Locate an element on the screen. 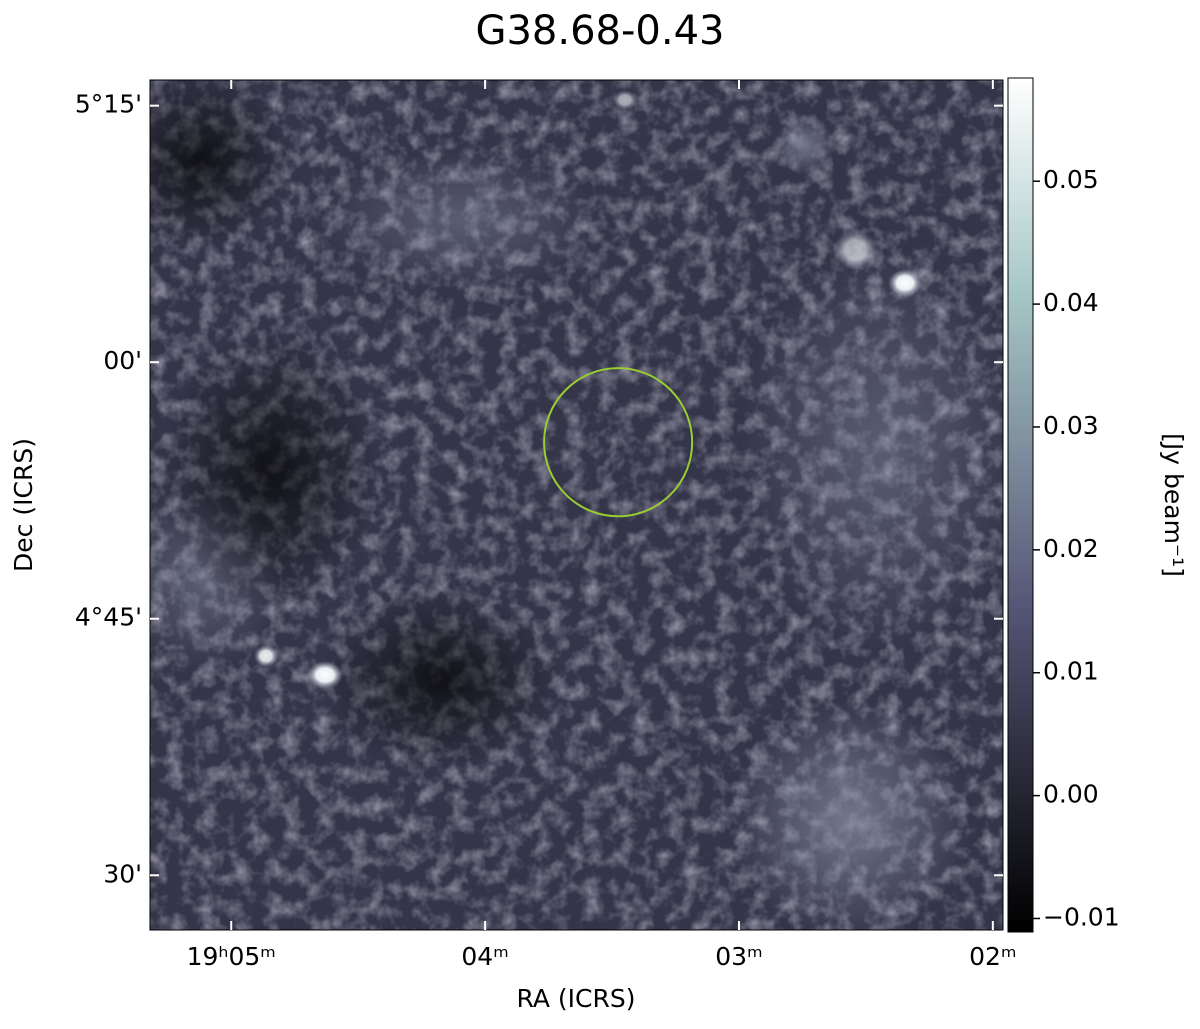 The height and width of the screenshot is (1029, 1200). colorbar-tick-label: −0.01 is located at coordinates (1081, 916).